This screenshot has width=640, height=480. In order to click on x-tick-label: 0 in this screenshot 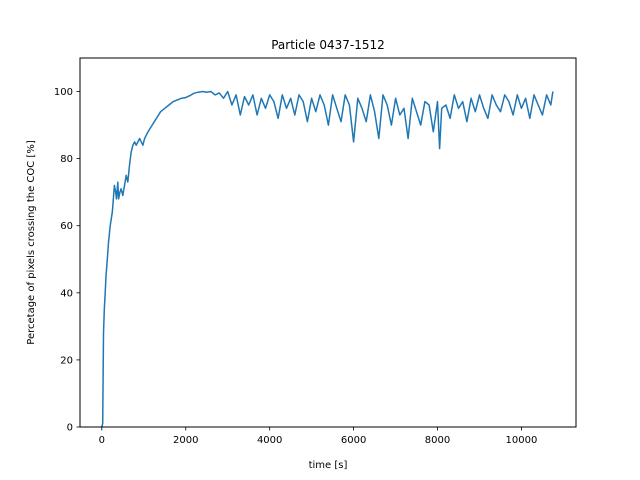, I will do `click(102, 440)`.